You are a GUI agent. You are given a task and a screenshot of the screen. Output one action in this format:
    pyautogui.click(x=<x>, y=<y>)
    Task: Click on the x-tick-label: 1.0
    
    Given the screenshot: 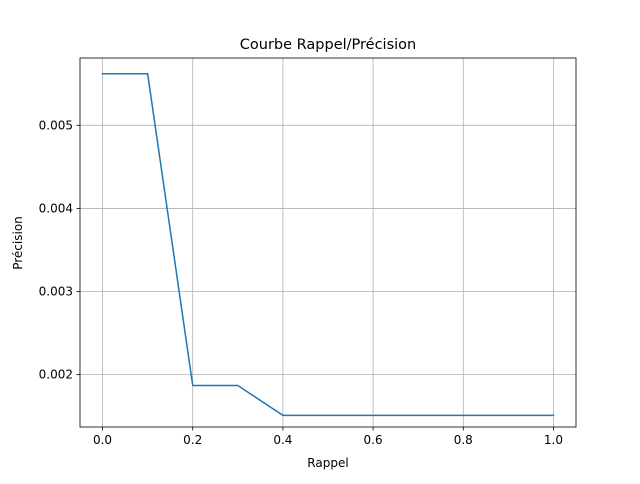 What is the action you would take?
    pyautogui.click(x=553, y=440)
    